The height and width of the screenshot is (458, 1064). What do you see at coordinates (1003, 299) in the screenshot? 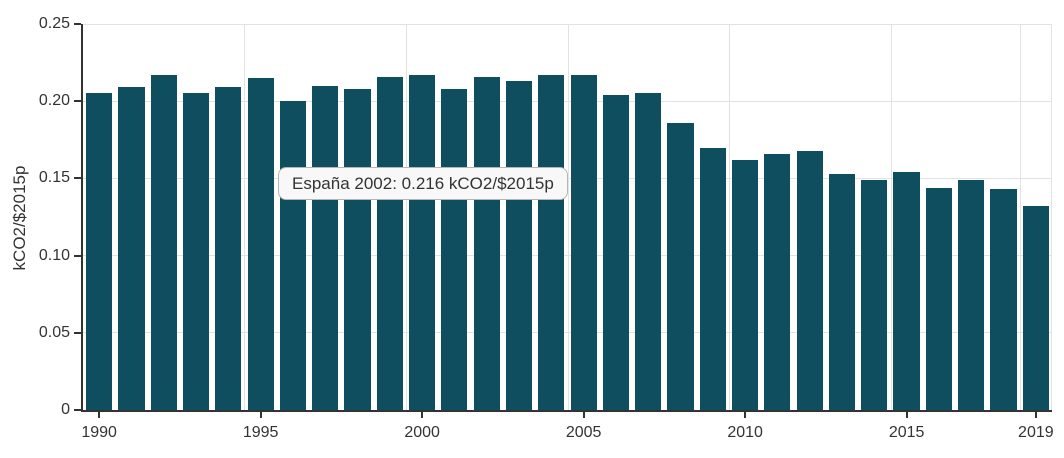
I see `bar-2018` at bounding box center [1003, 299].